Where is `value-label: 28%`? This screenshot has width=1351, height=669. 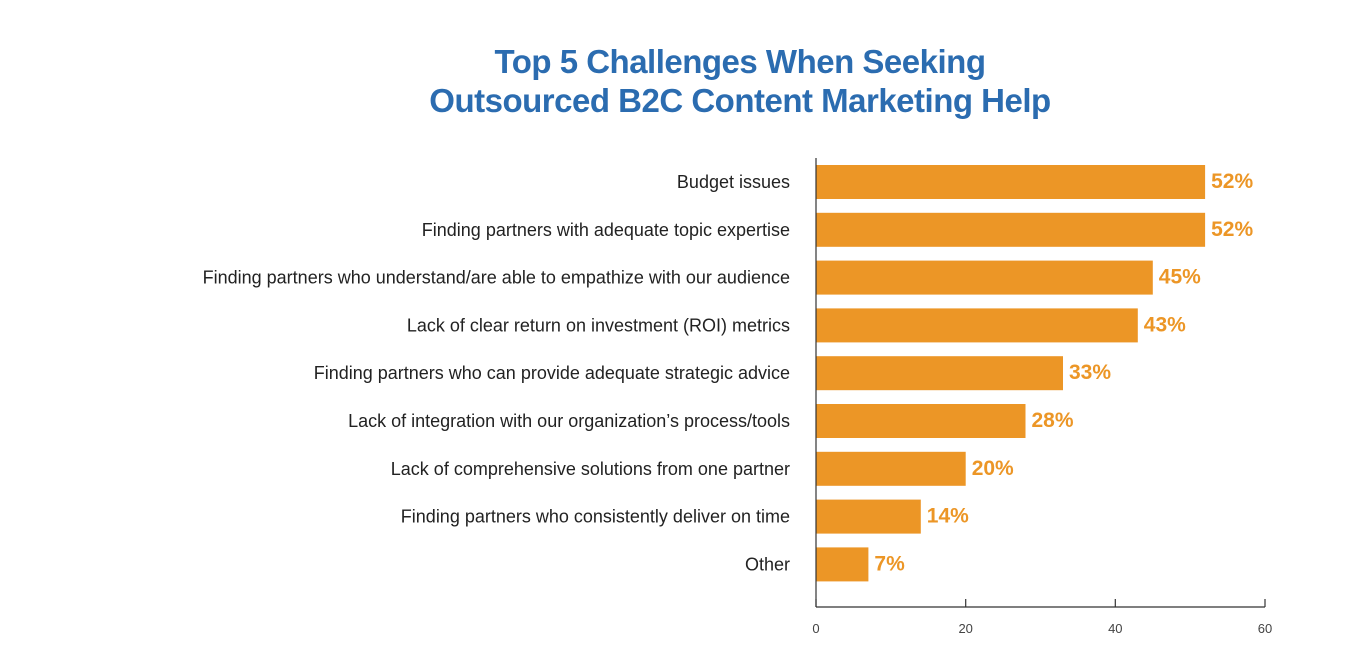
value-label: 28% is located at coordinates (1053, 420).